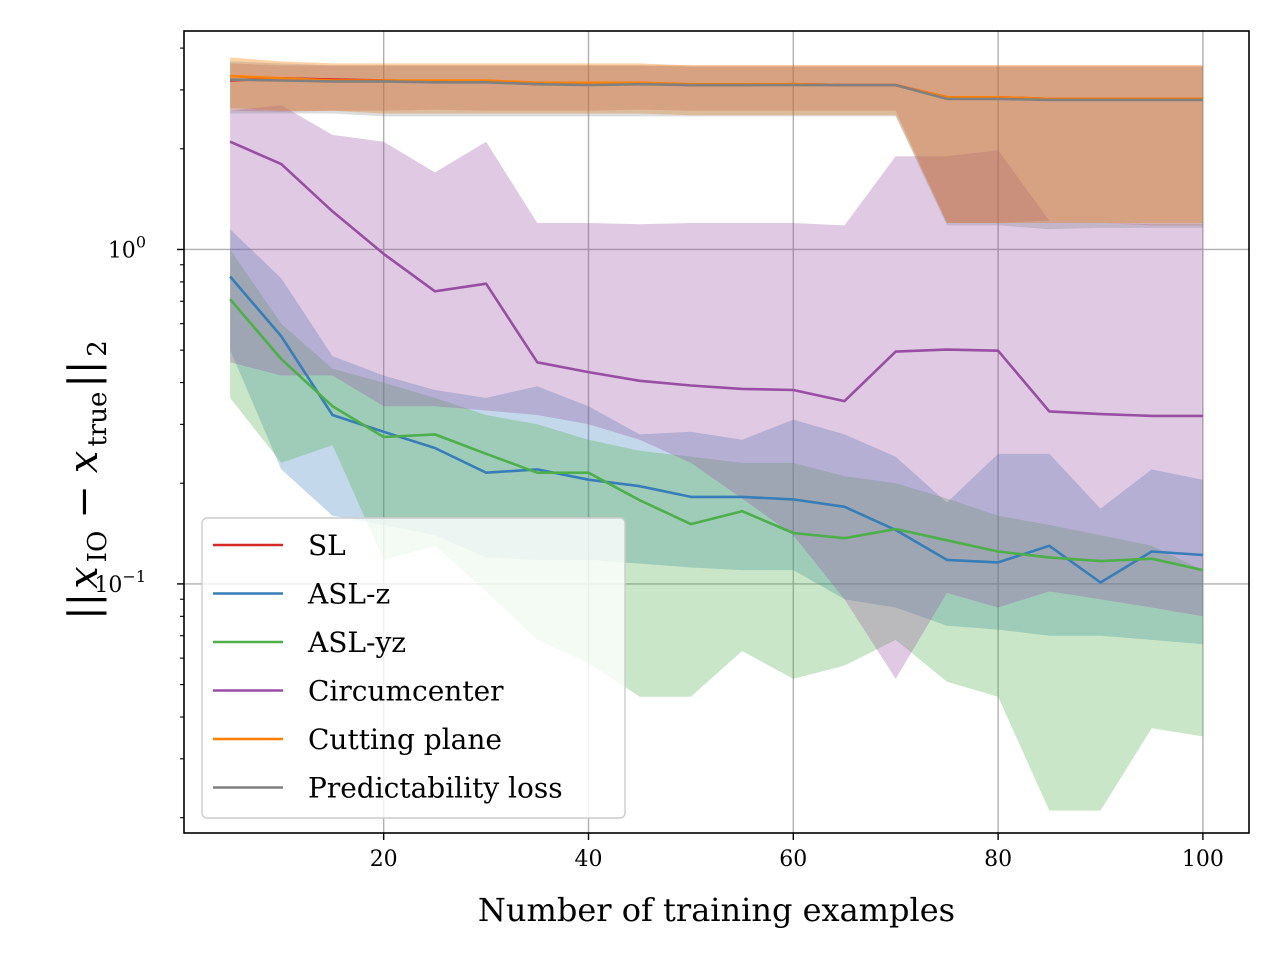 The height and width of the screenshot is (960, 1280). I want to click on ylabel-sub2: true, so click(98, 419).